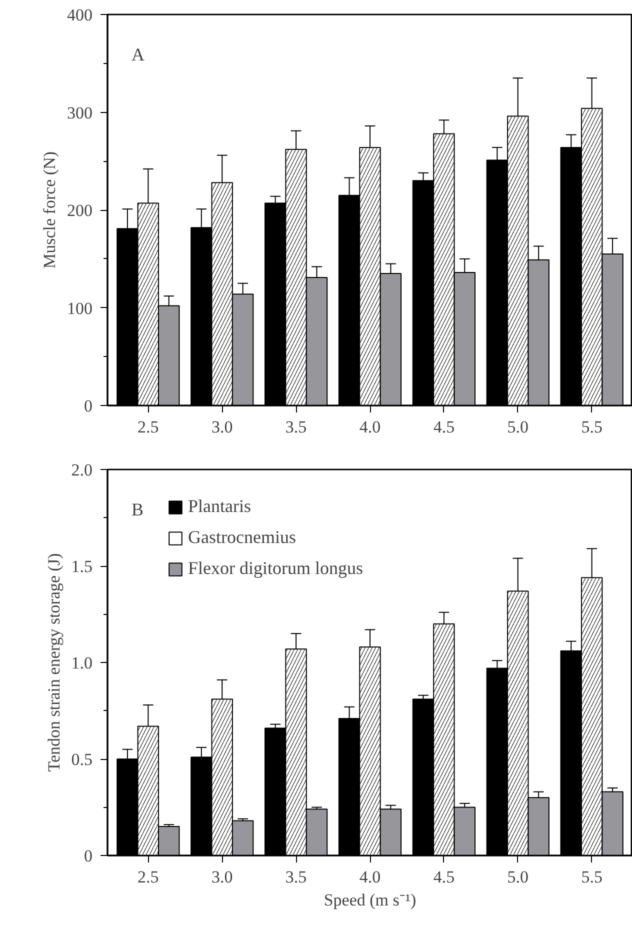  I want to click on x-axis-title: Speed (m s⁻¹), so click(370, 900).